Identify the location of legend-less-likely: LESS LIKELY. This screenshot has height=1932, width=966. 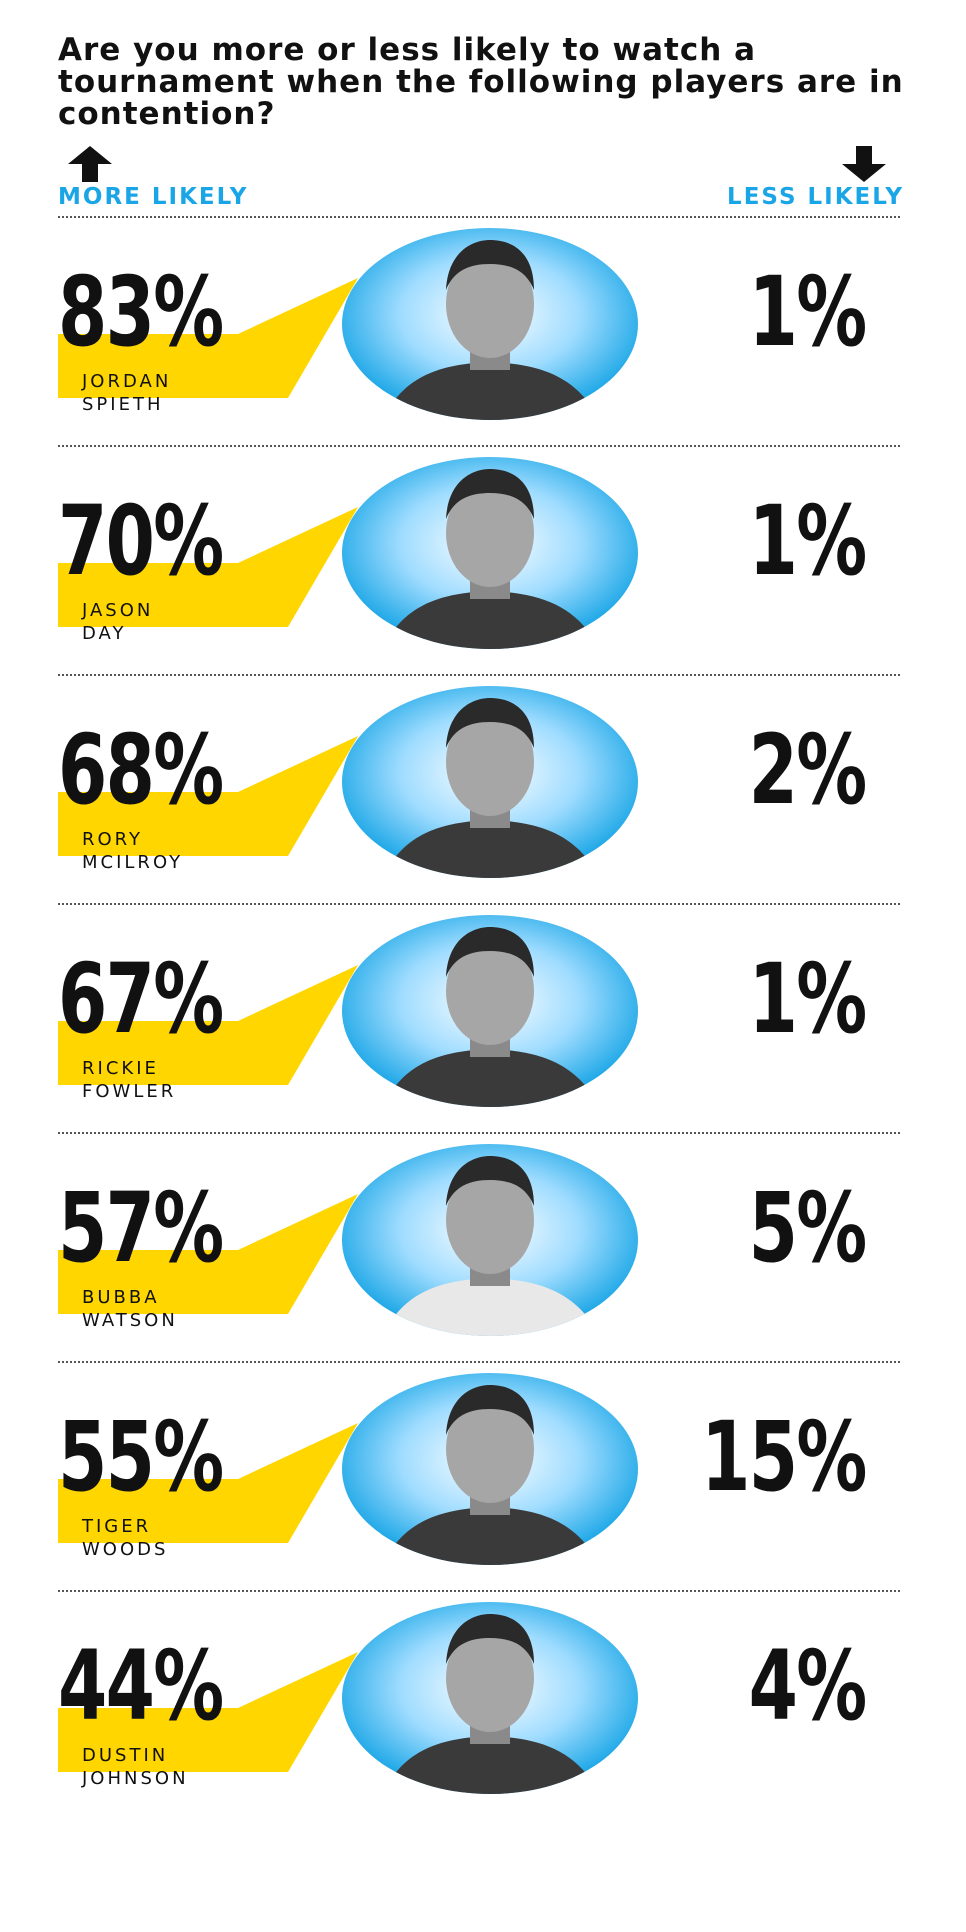
(815, 197).